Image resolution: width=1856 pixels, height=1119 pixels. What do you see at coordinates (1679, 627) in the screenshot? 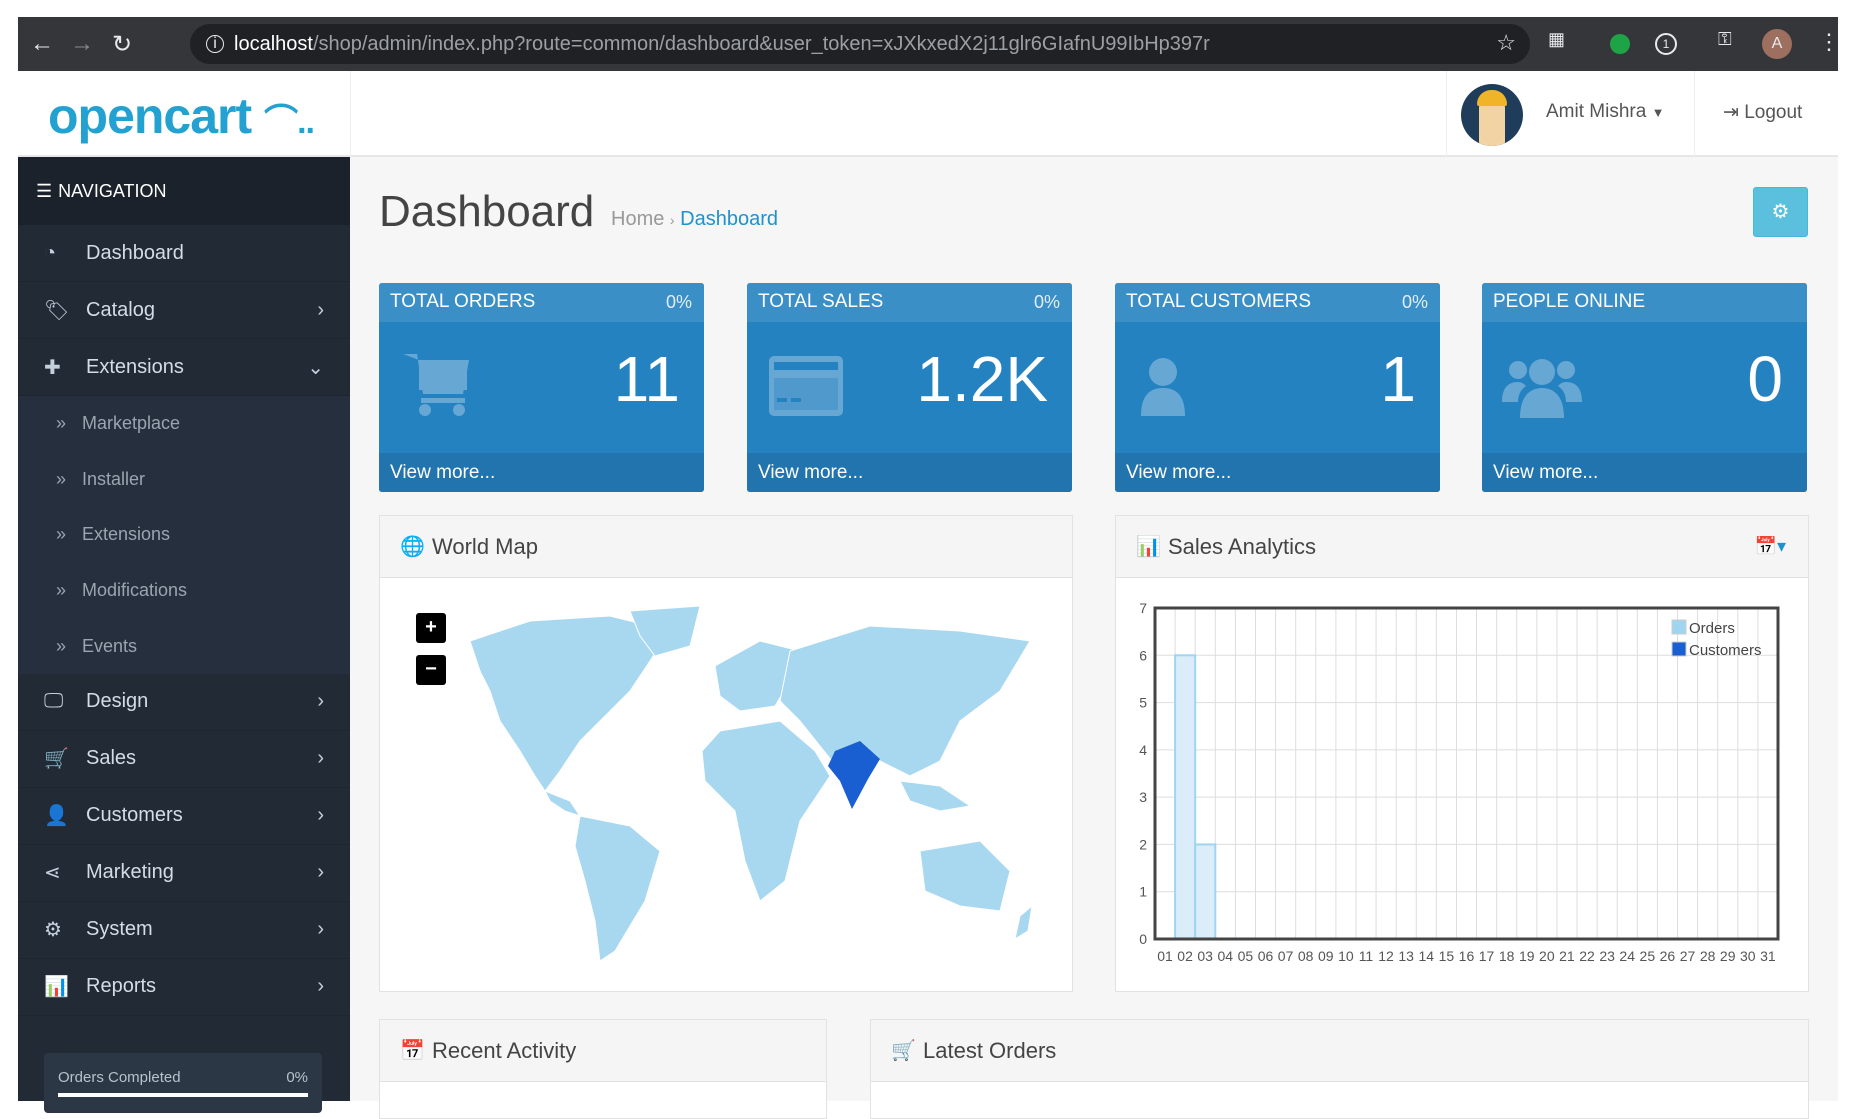
I see `legend-swatch` at bounding box center [1679, 627].